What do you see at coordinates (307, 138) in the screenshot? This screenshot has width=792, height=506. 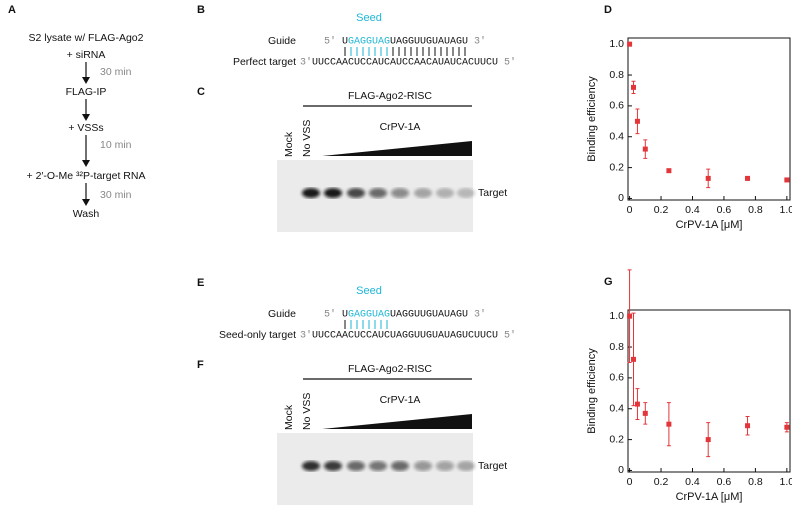 I see `lane-label: No VSS` at bounding box center [307, 138].